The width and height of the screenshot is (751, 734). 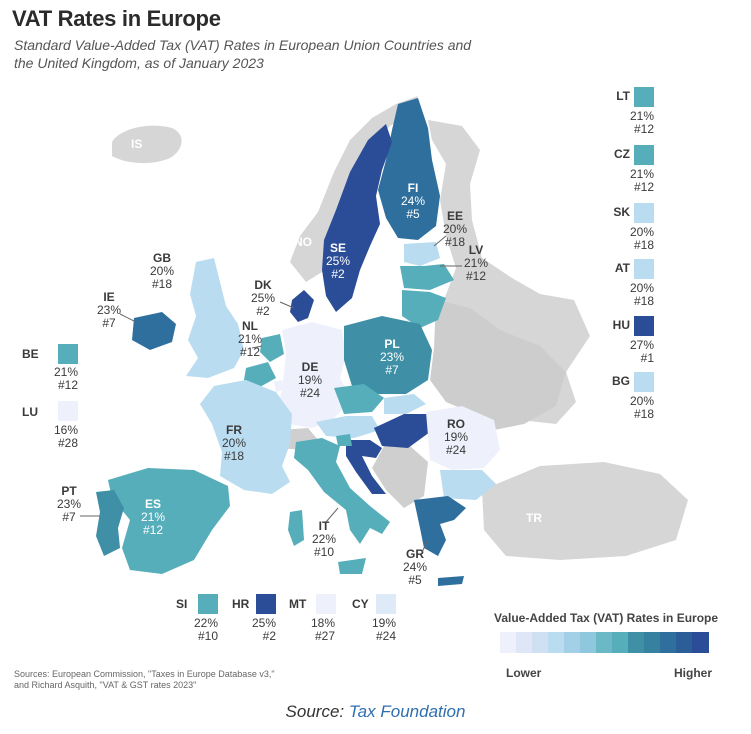 What do you see at coordinates (366, 467) in the screenshot?
I see `country-hr` at bounding box center [366, 467].